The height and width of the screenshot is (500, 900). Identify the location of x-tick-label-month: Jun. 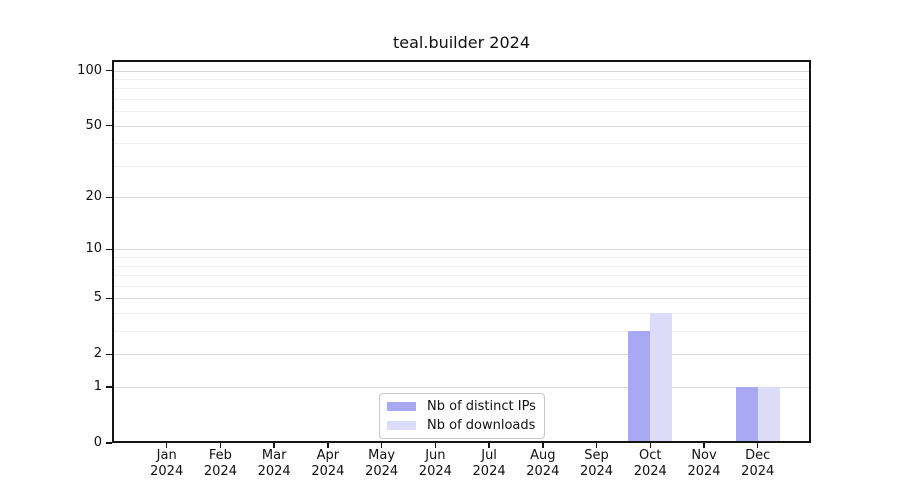
(435, 455).